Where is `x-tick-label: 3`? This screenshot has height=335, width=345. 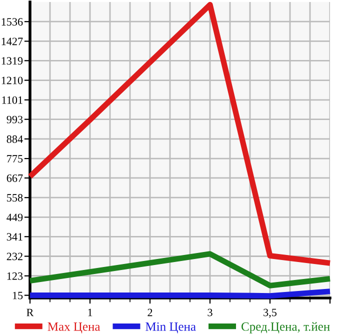
x-tick-label: 3 is located at coordinates (210, 312).